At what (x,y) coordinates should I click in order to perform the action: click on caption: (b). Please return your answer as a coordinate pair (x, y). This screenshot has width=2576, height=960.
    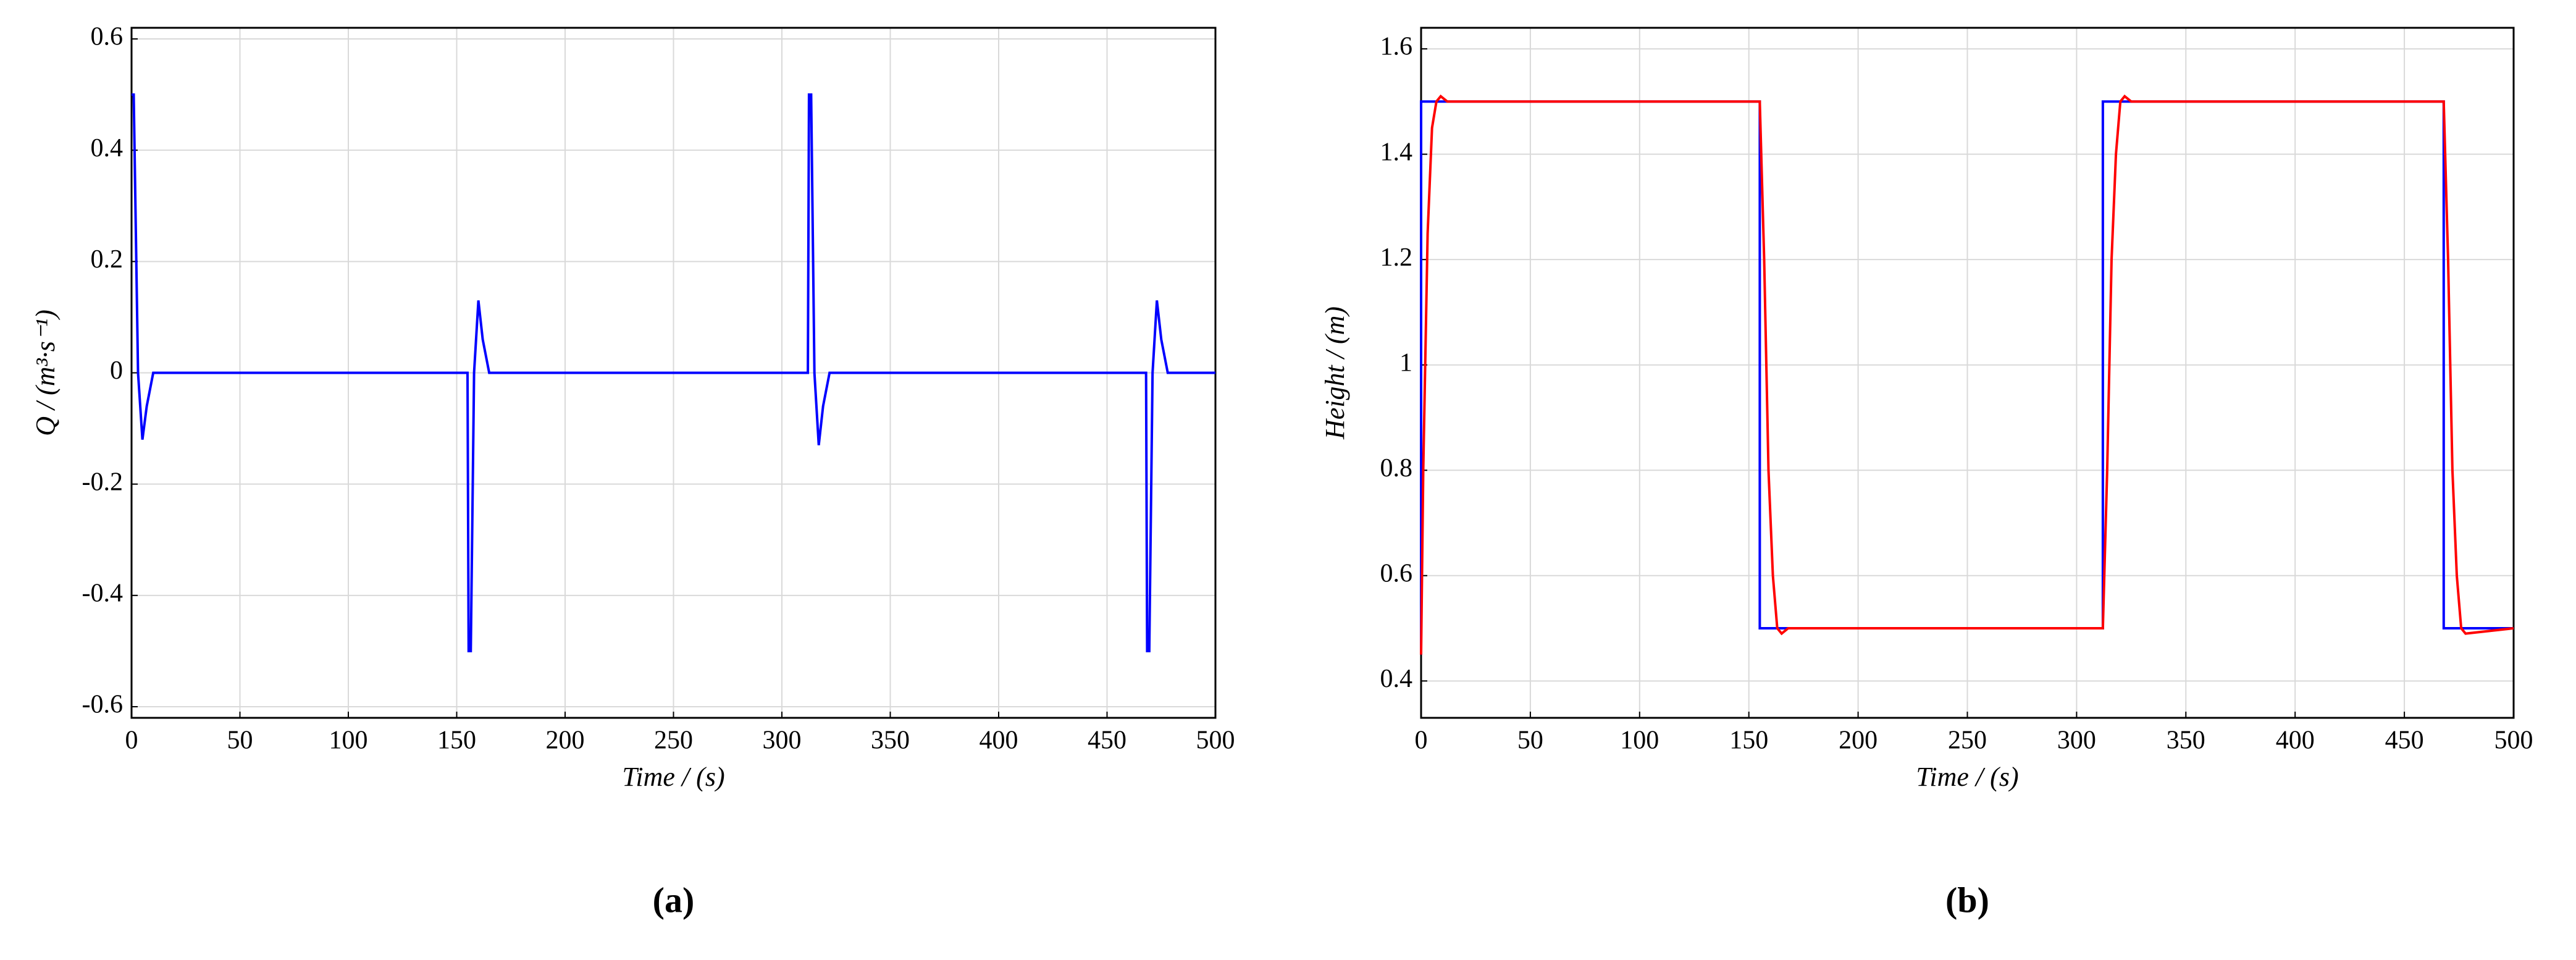
    Looking at the image, I should click on (1967, 900).